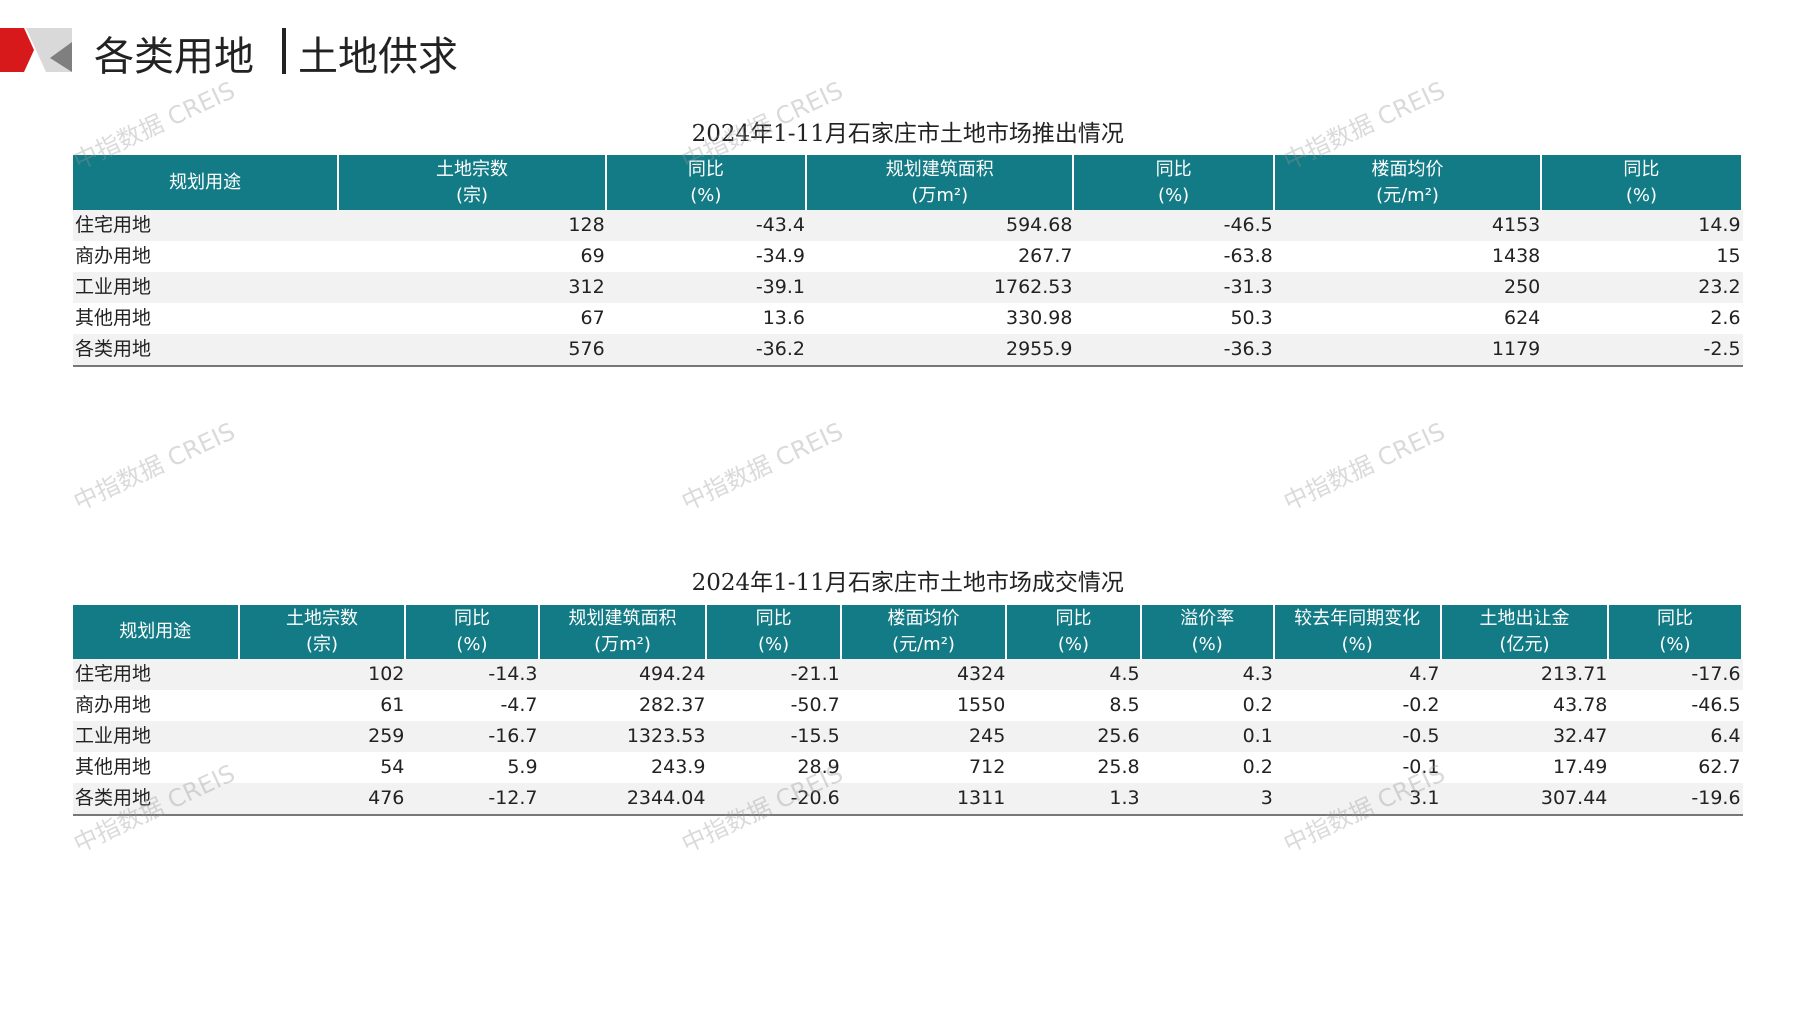 The height and width of the screenshot is (1010, 1797). What do you see at coordinates (386, 674) in the screenshot?
I see `cell-value: 102` at bounding box center [386, 674].